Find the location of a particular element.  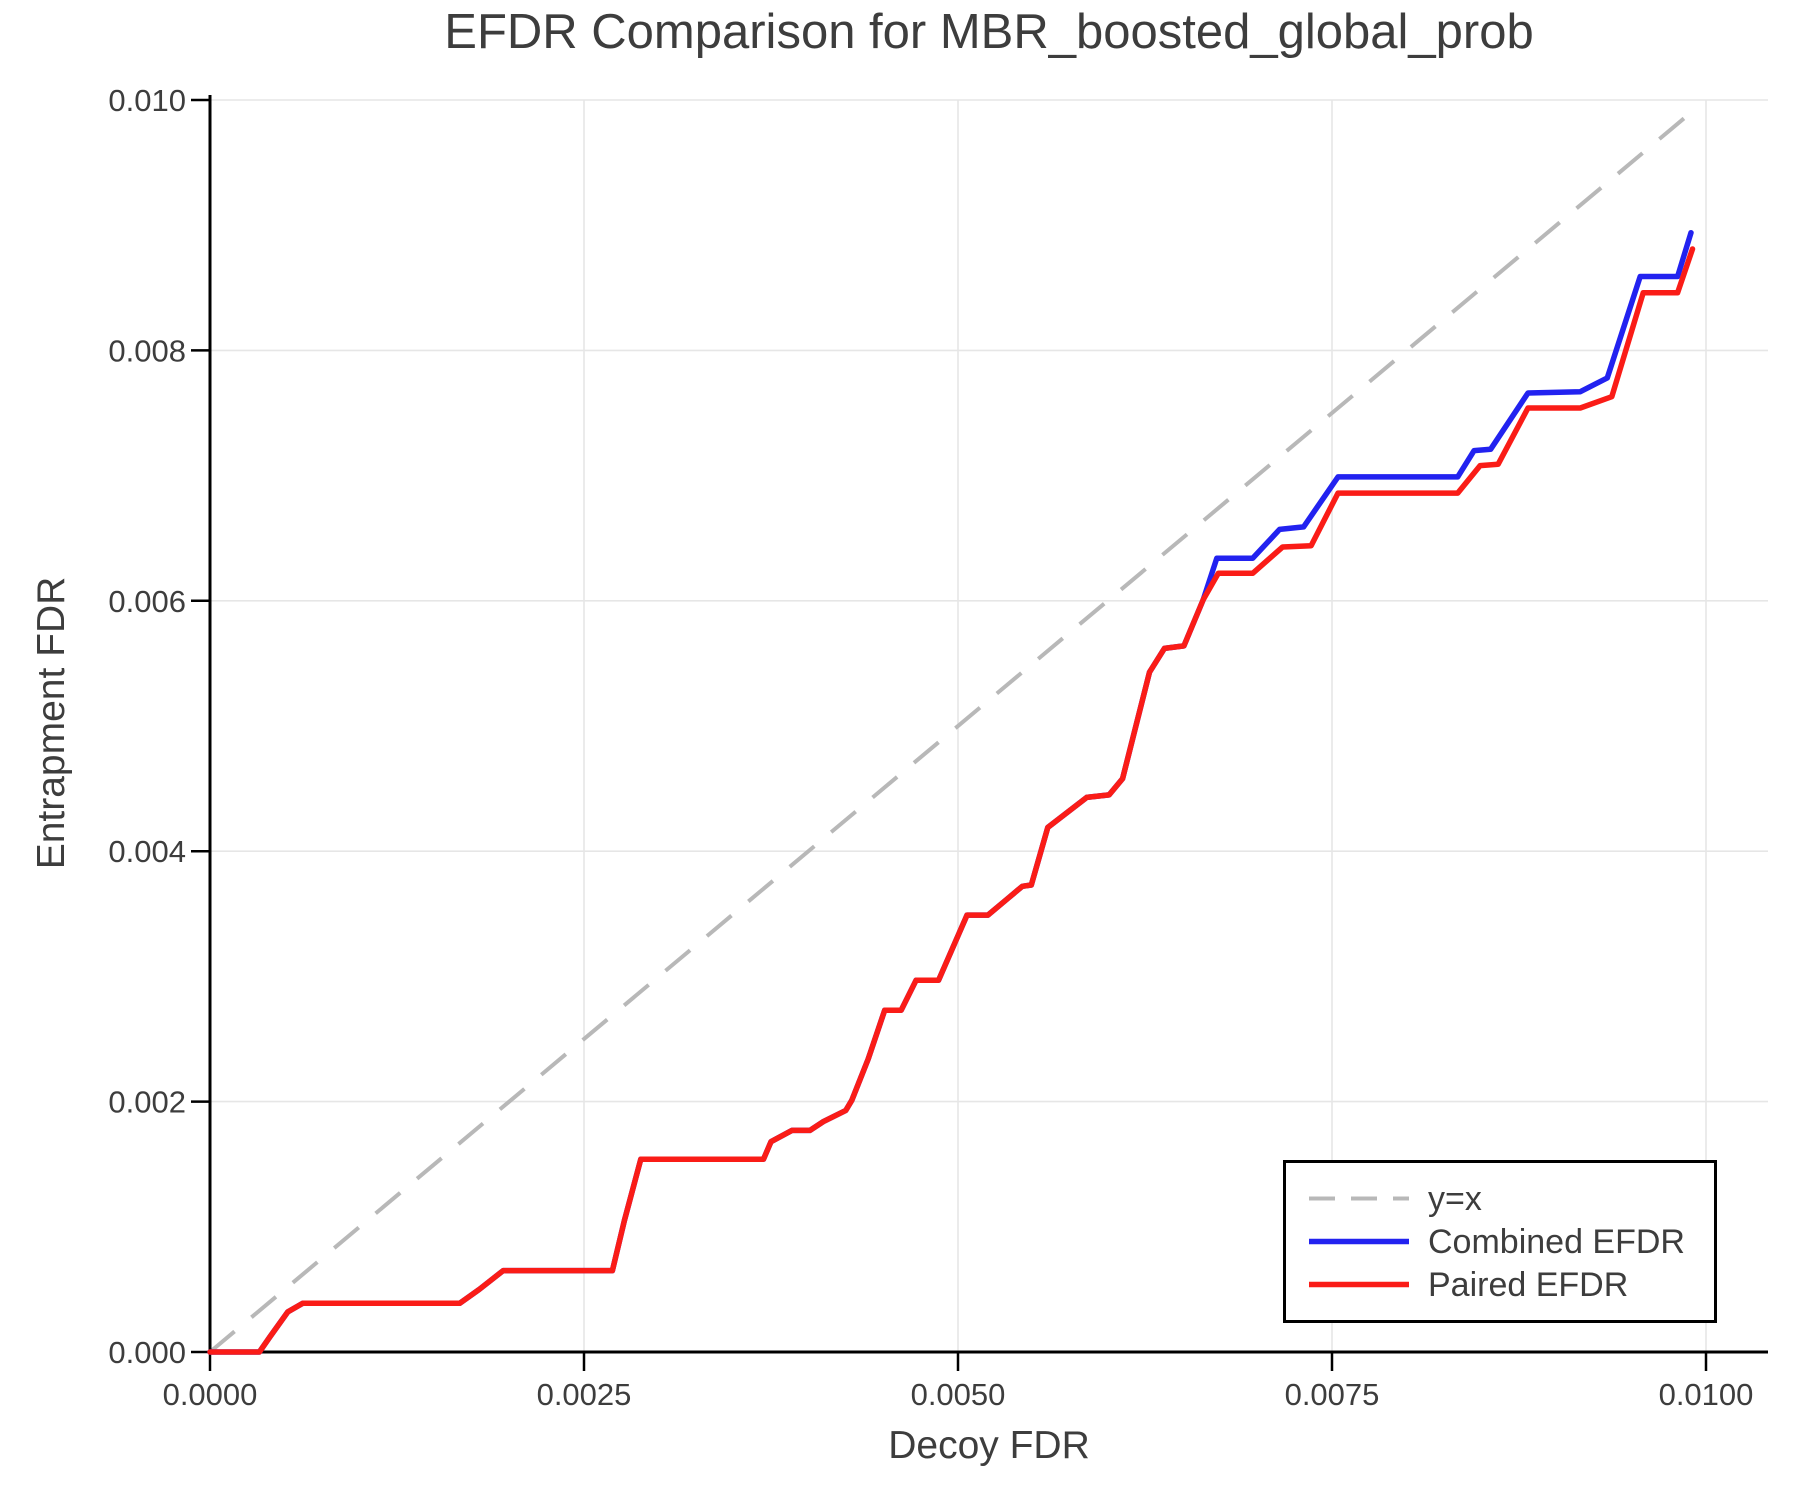

legend-blue-line-sample is located at coordinates (1359, 1241).